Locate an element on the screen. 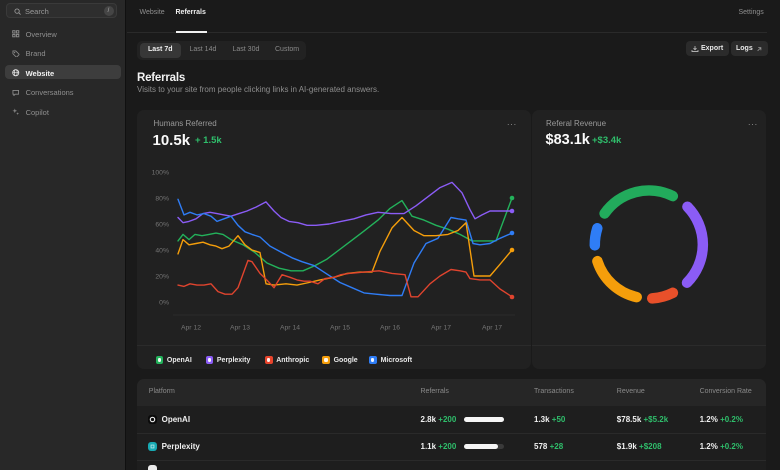  svg-text: 60% is located at coordinates (162, 224).